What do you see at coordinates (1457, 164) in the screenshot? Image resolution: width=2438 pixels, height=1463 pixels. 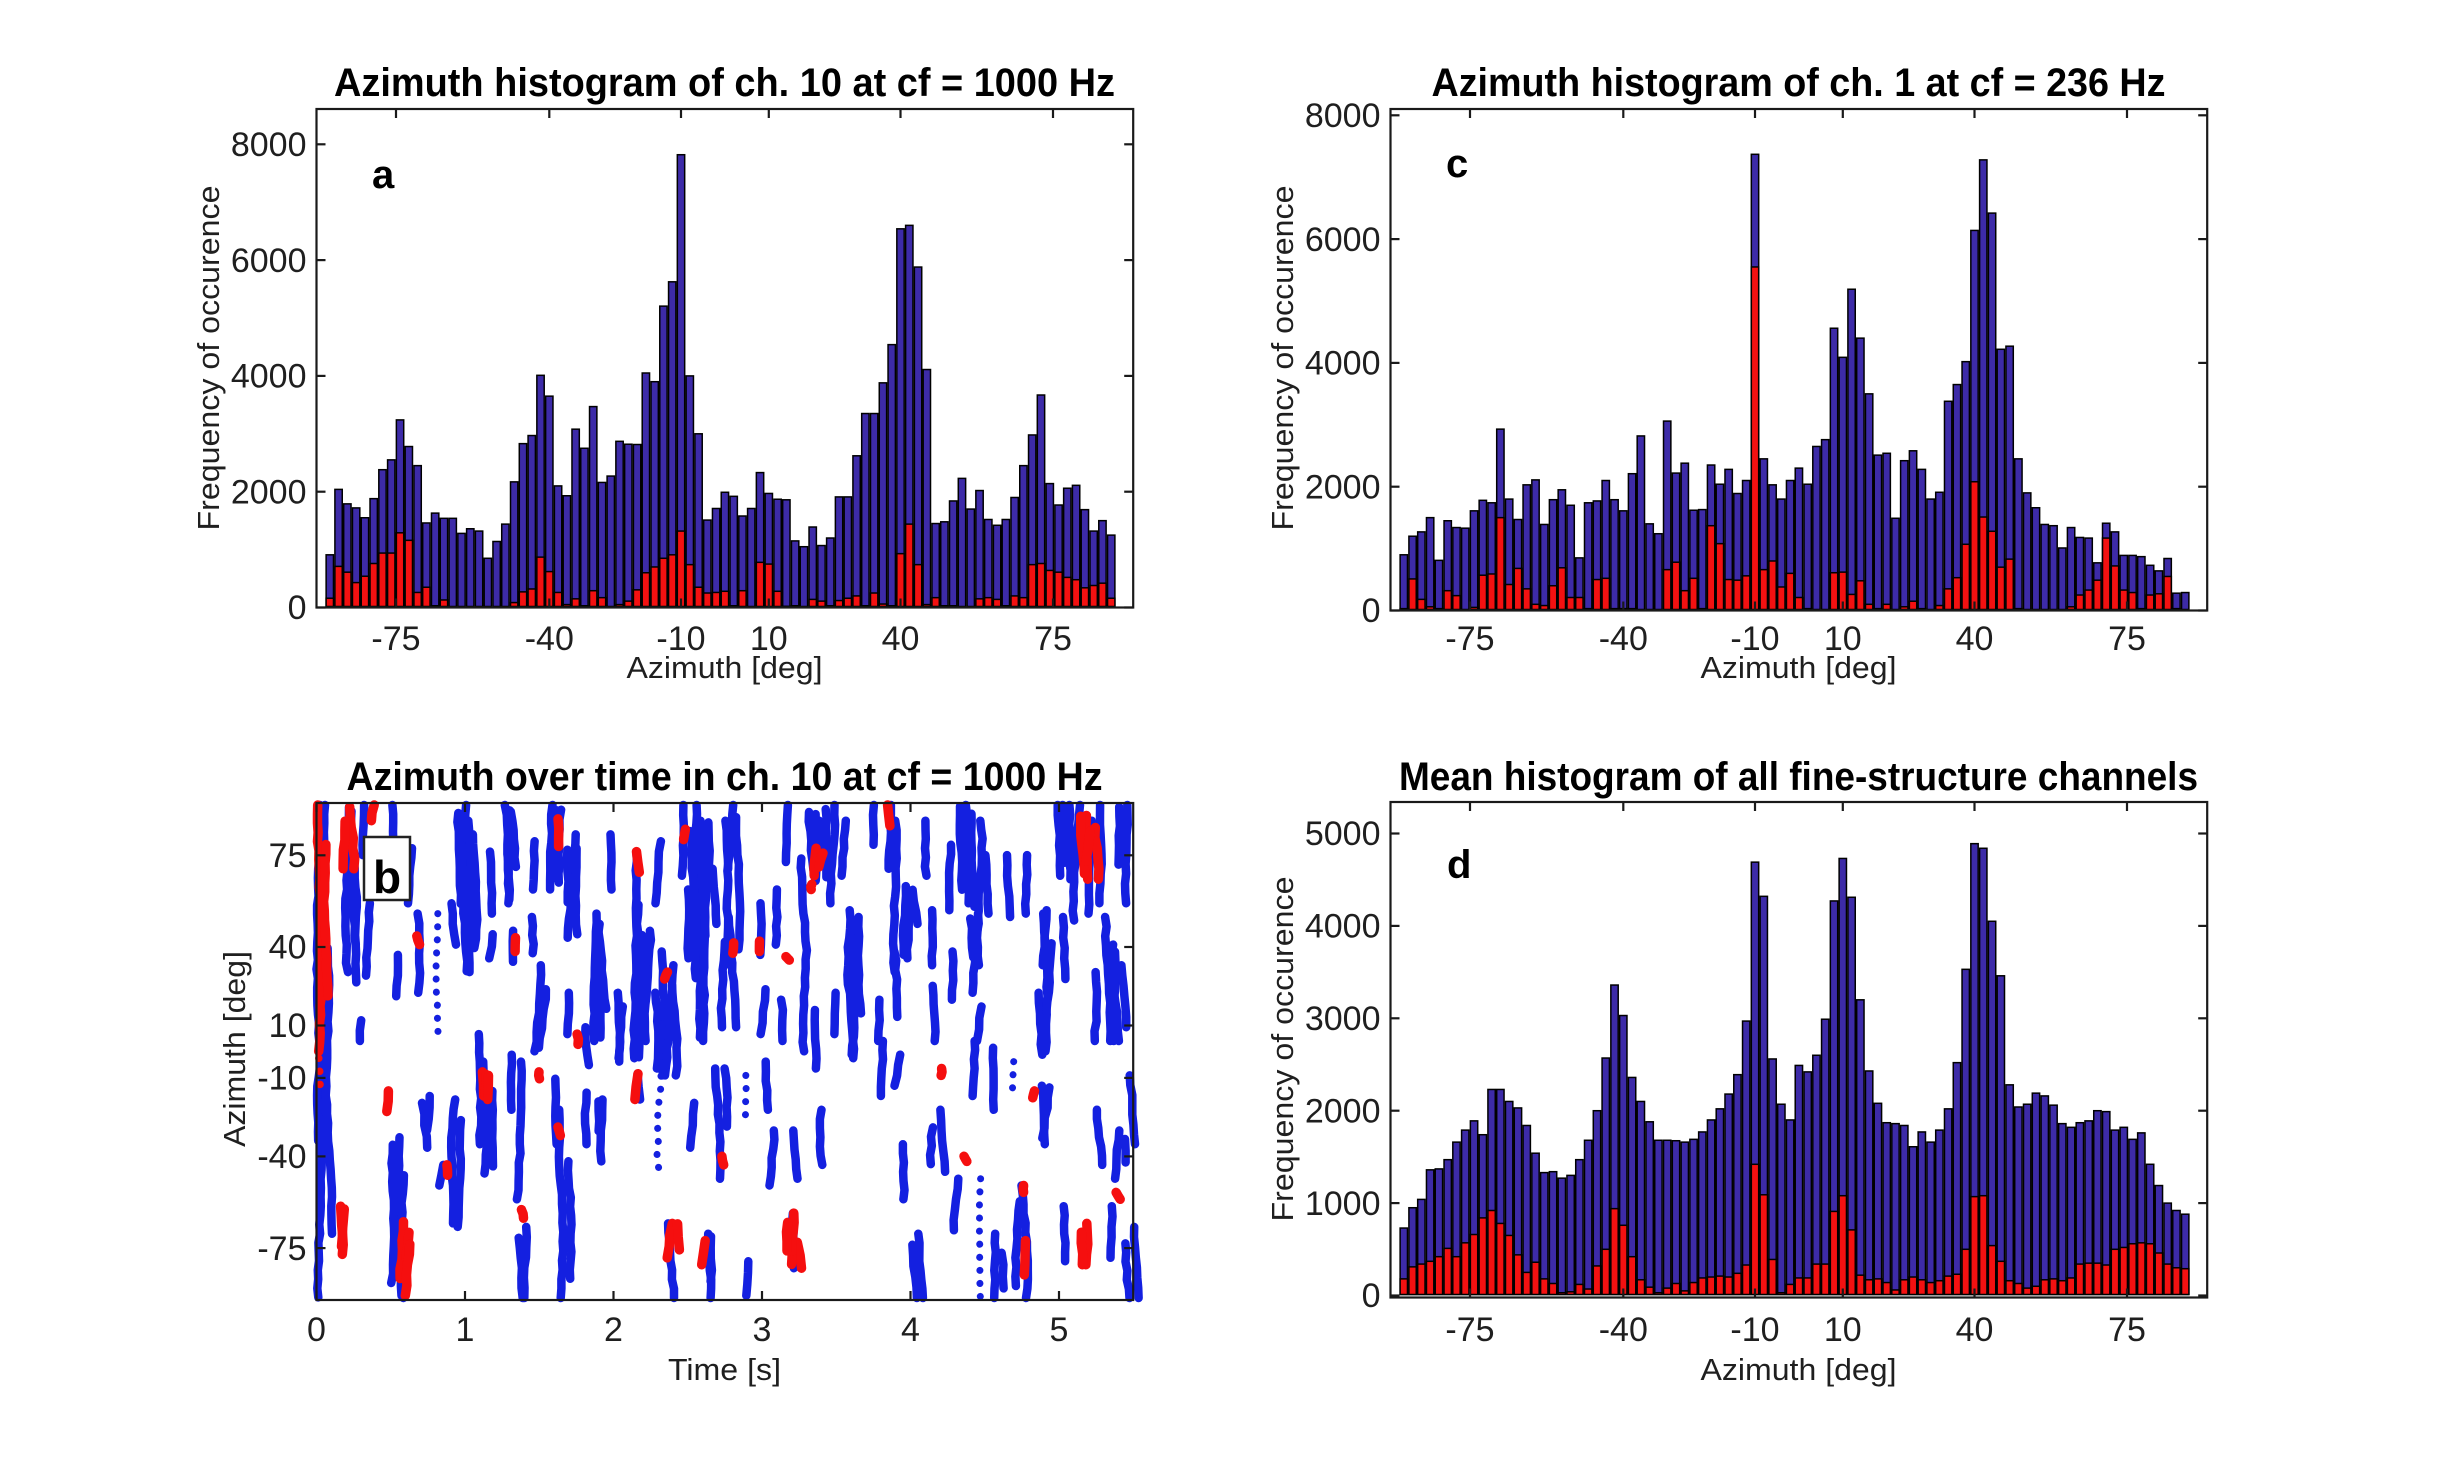 I see `svg-text: c` at bounding box center [1457, 164].